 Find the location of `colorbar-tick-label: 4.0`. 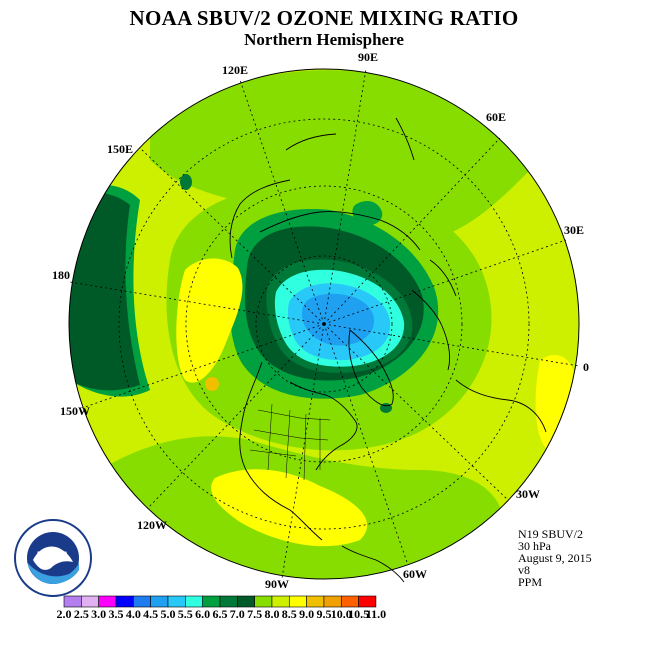

colorbar-tick-label: 4.0 is located at coordinates (133, 614).